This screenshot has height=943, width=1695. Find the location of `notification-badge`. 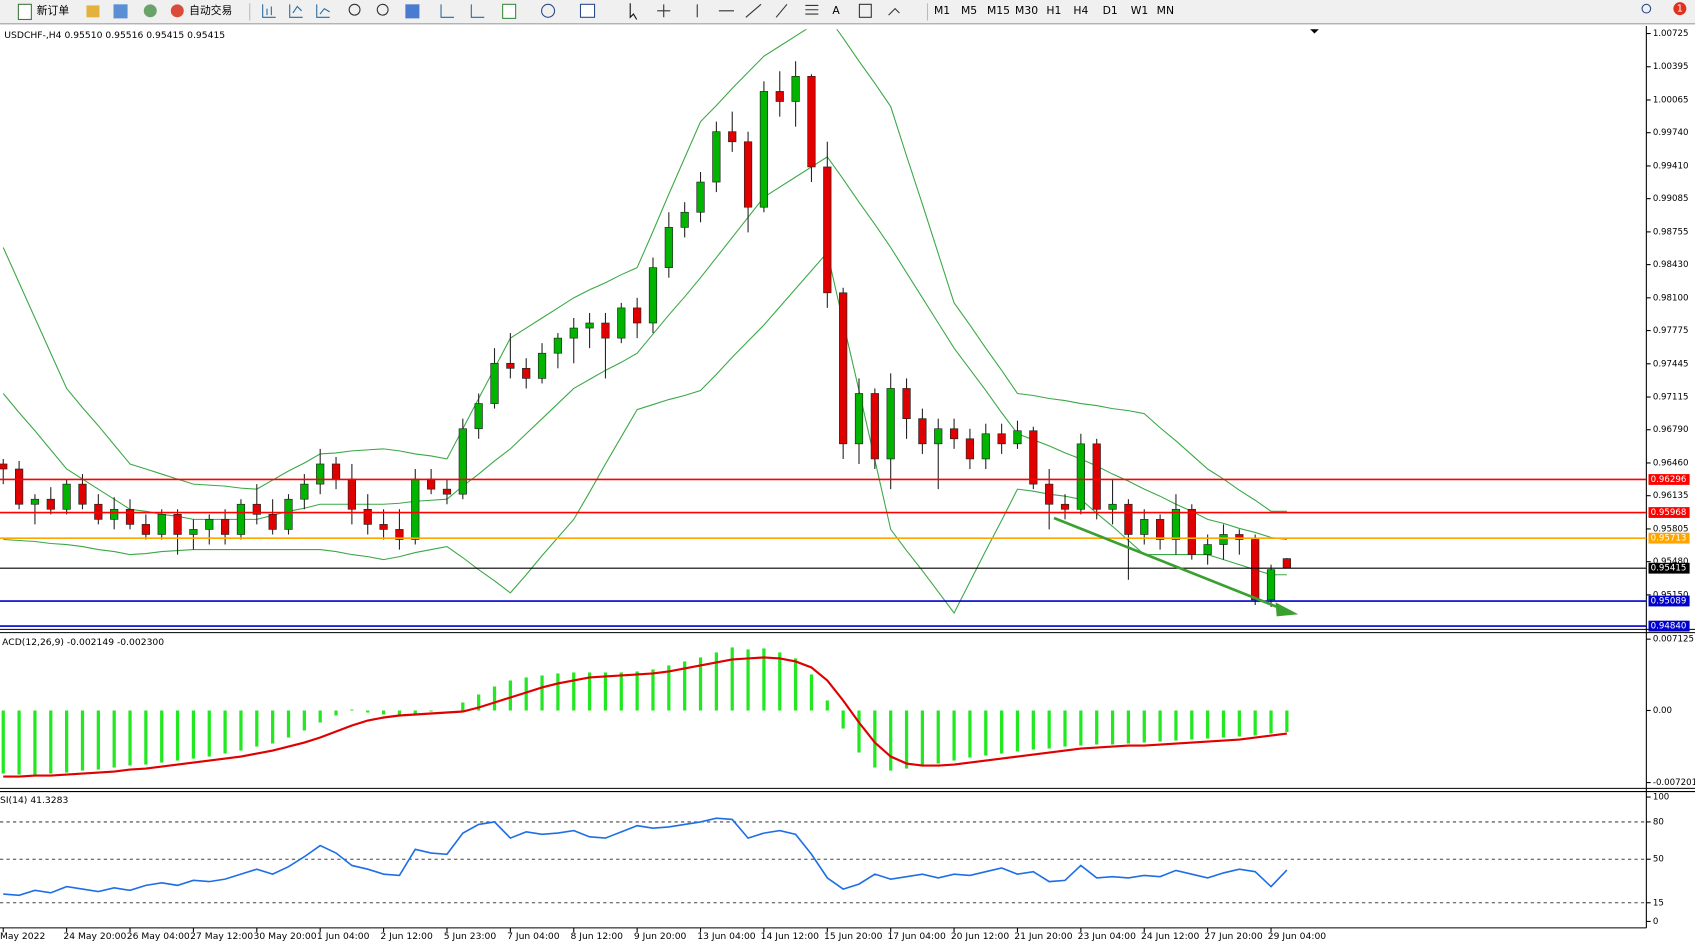

notification-badge is located at coordinates (1680, 9).